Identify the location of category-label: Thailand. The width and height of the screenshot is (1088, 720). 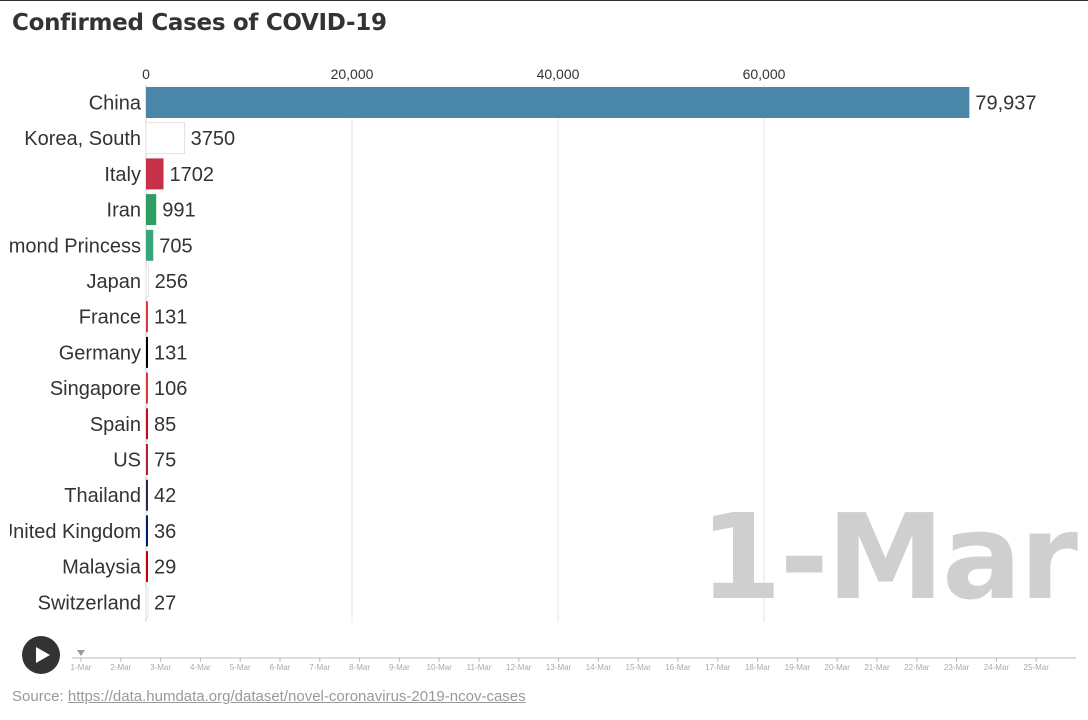
(102, 496).